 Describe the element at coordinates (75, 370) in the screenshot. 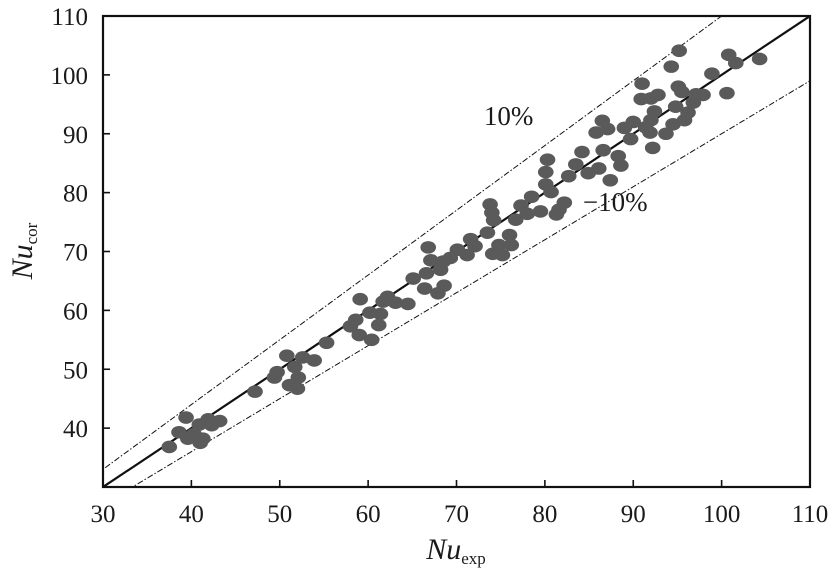

I see `y-tick-label: 50` at that location.